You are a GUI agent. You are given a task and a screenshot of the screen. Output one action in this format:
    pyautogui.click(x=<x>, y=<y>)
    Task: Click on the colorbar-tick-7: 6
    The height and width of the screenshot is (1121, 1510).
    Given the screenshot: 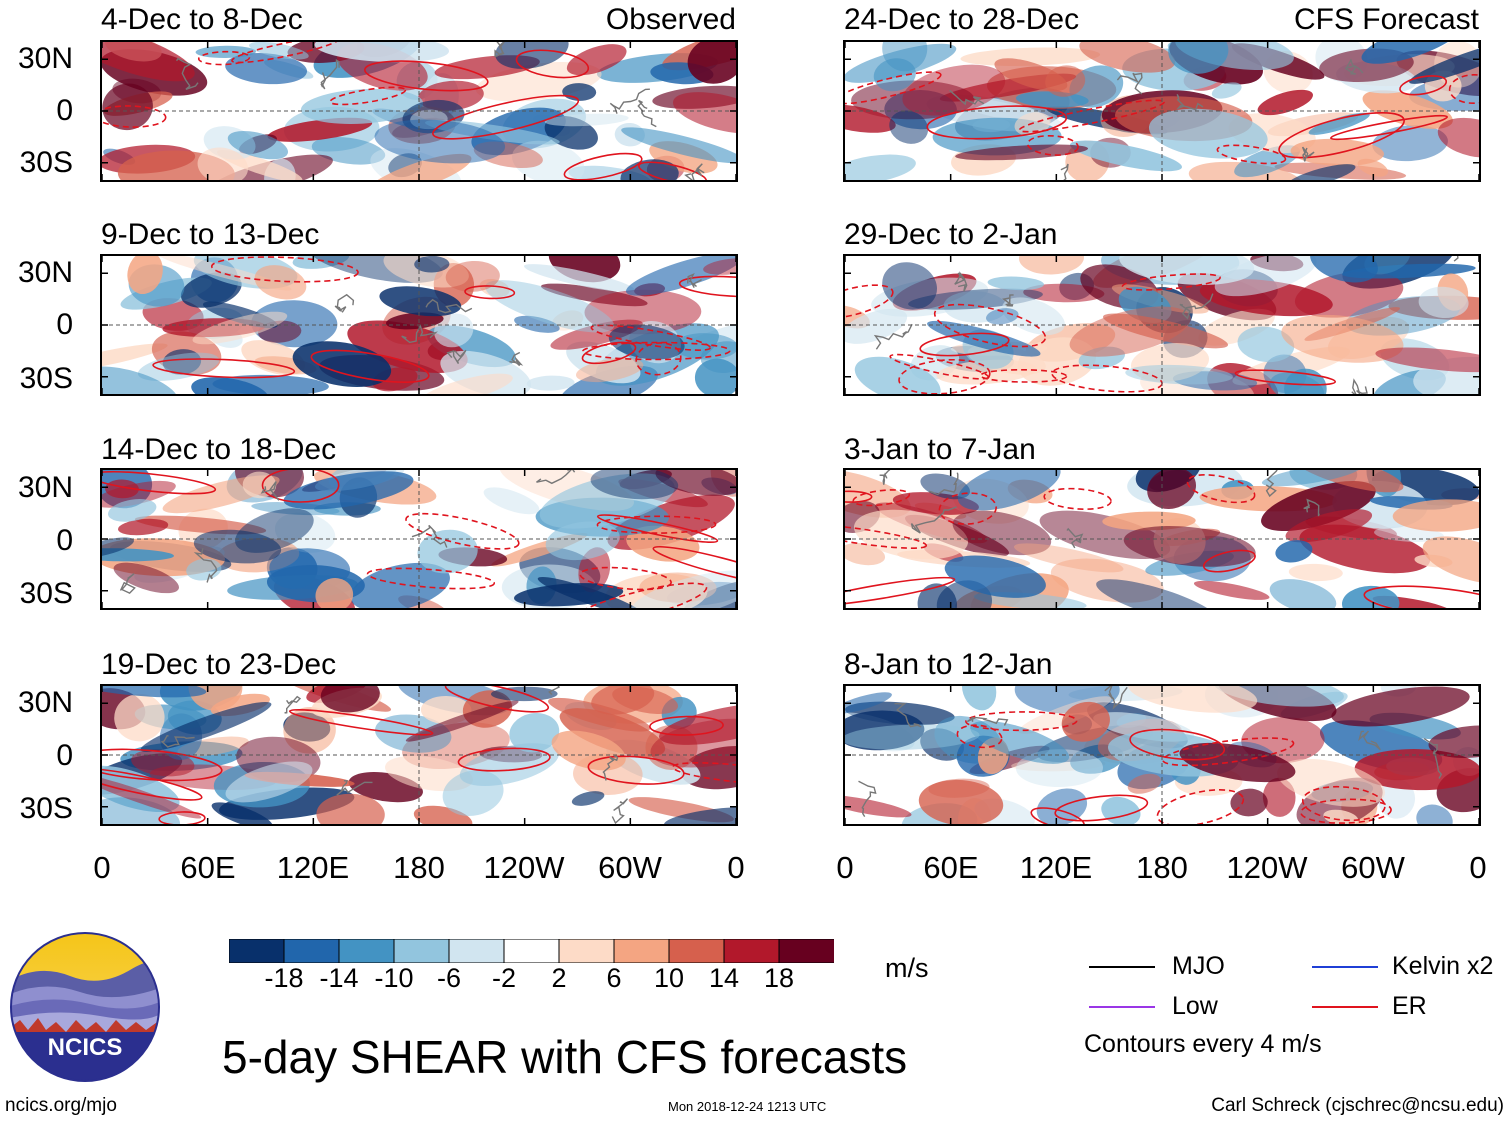 What is the action you would take?
    pyautogui.click(x=614, y=978)
    